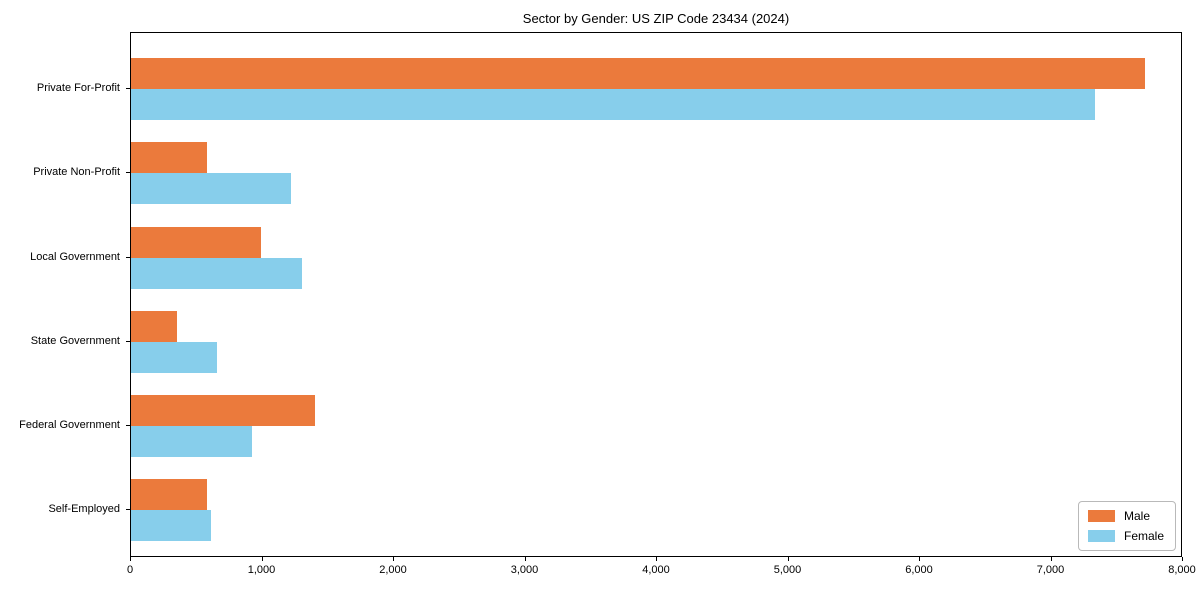 The height and width of the screenshot is (600, 1200). Describe the element at coordinates (1101, 516) in the screenshot. I see `legend-swatch-male` at that location.